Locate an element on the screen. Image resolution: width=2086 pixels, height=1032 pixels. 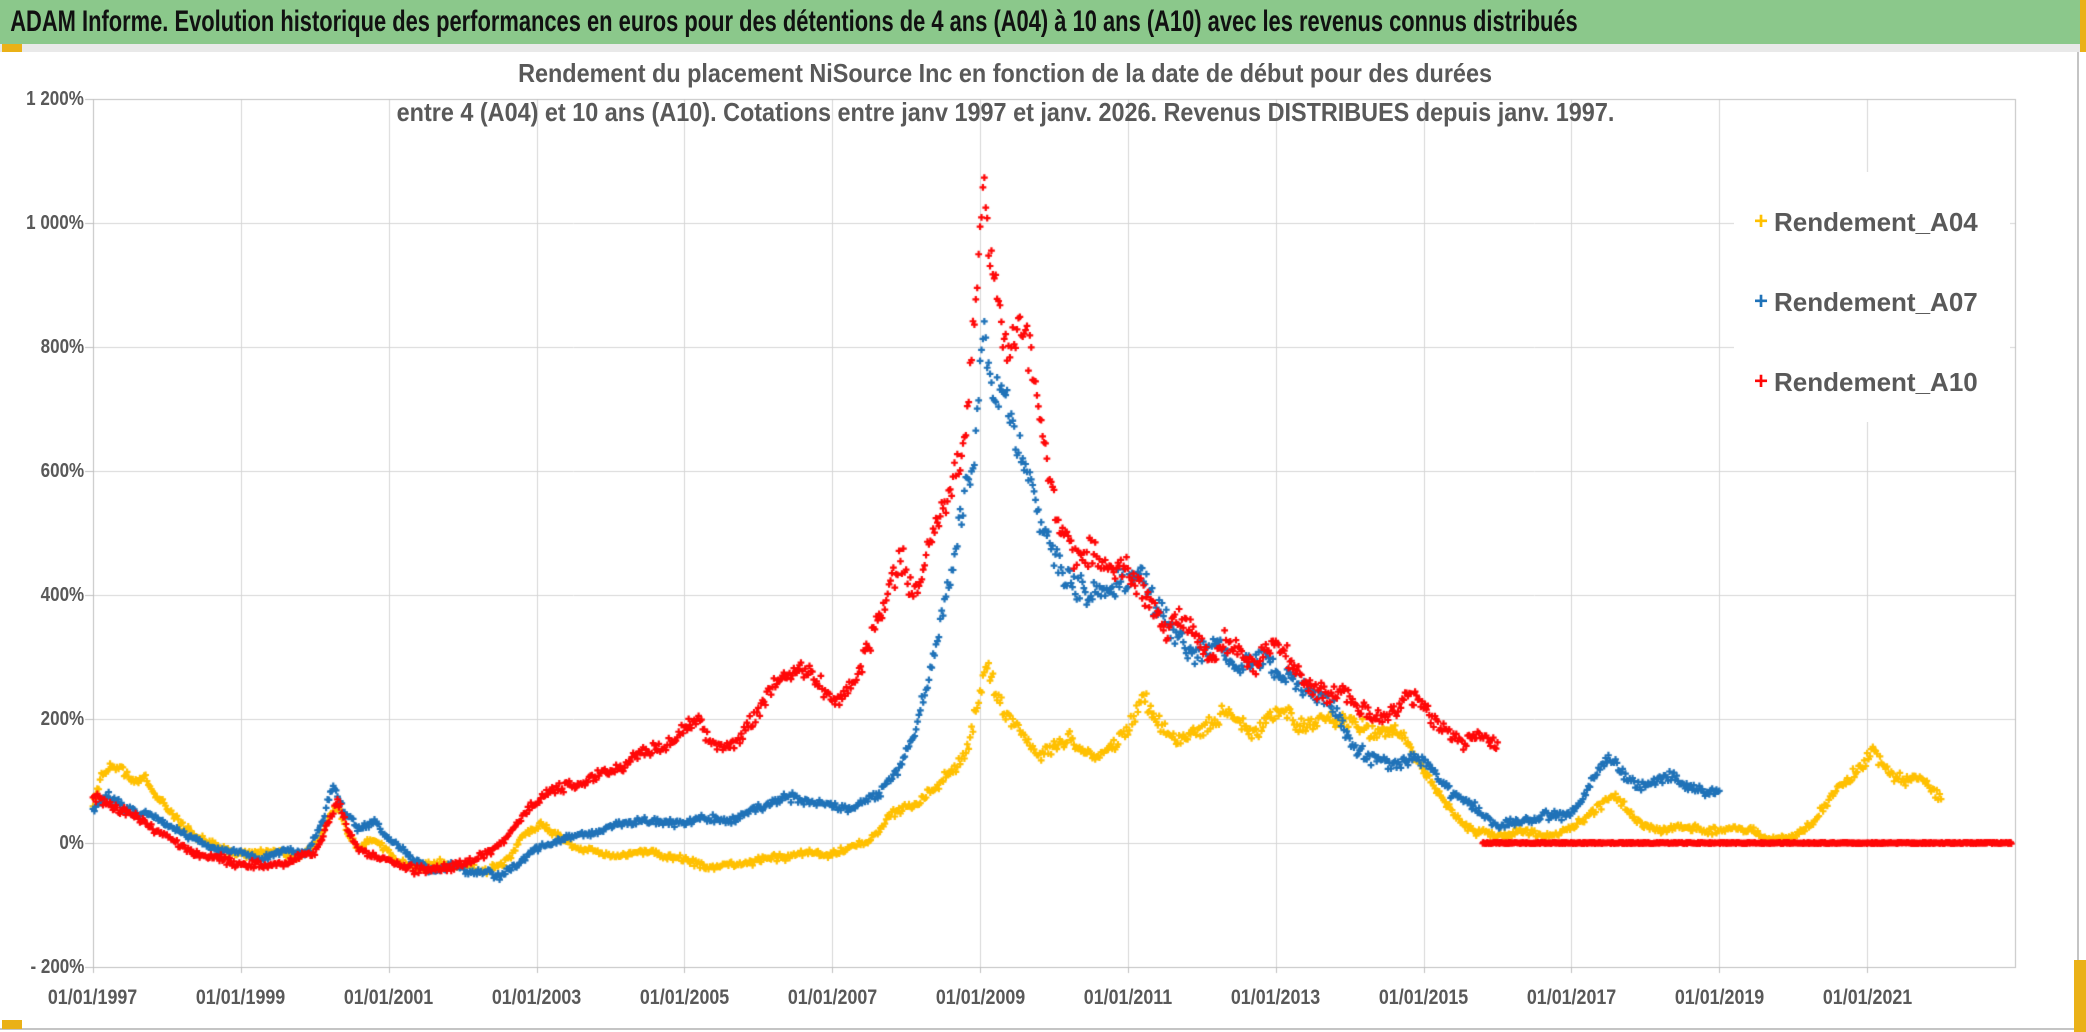
x-axis-tick-label: 01/01/2015 is located at coordinates (1423, 997).